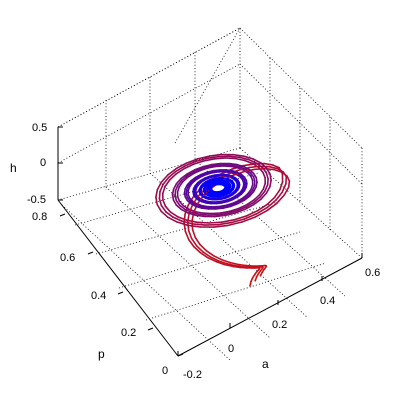  Describe the element at coordinates (36, 200) in the screenshot. I see `z-tick-label: -0.5` at that location.